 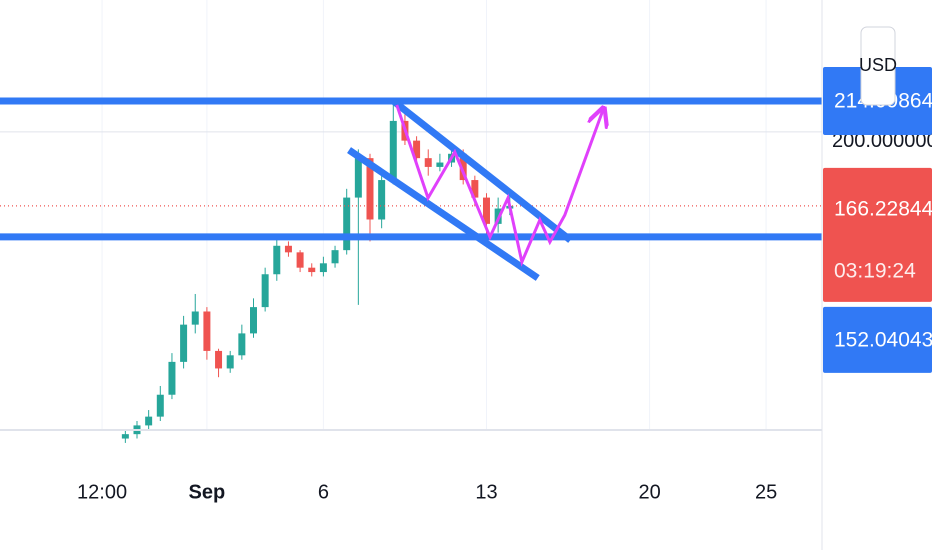 I want to click on price-label: 152.0404378, so click(x=883, y=339).